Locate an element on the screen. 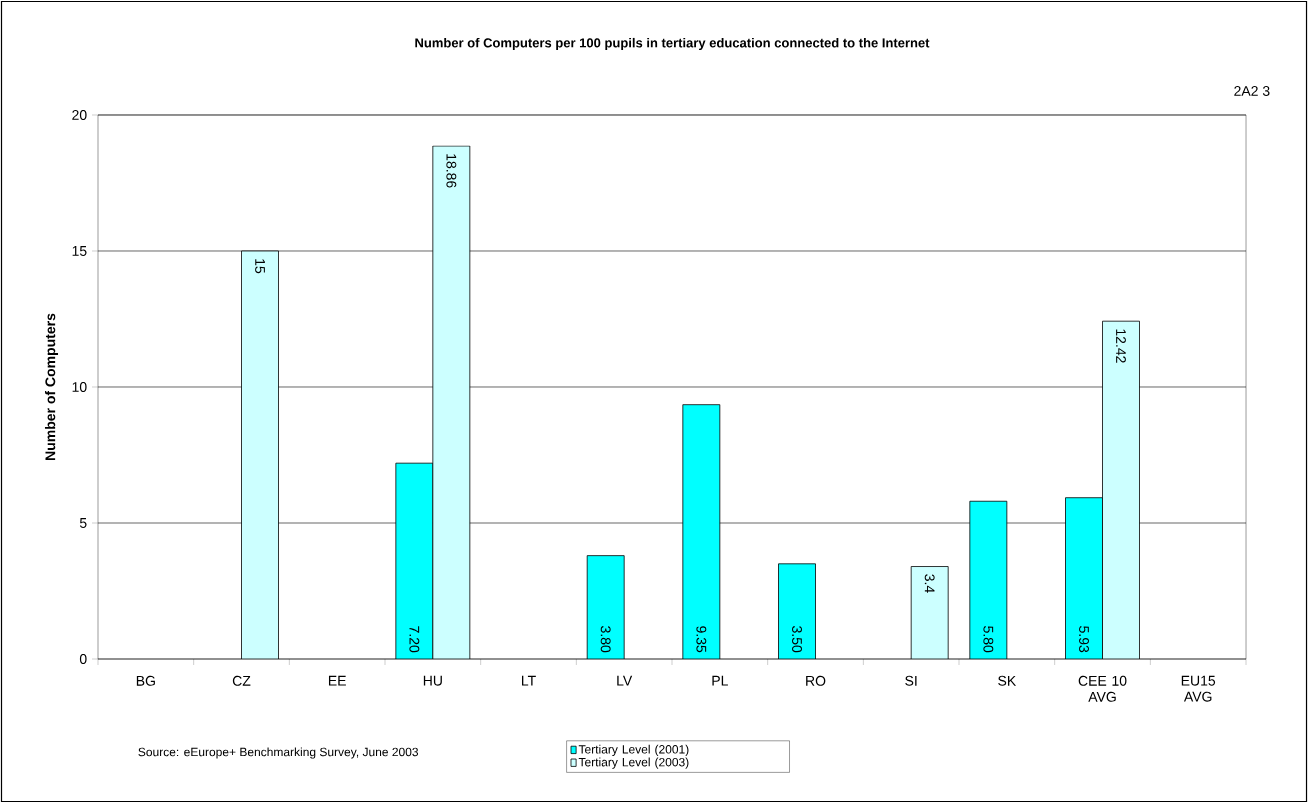 Image resolution: width=1308 pixels, height=803 pixels. y-tick-label: 20 is located at coordinates (79, 115).